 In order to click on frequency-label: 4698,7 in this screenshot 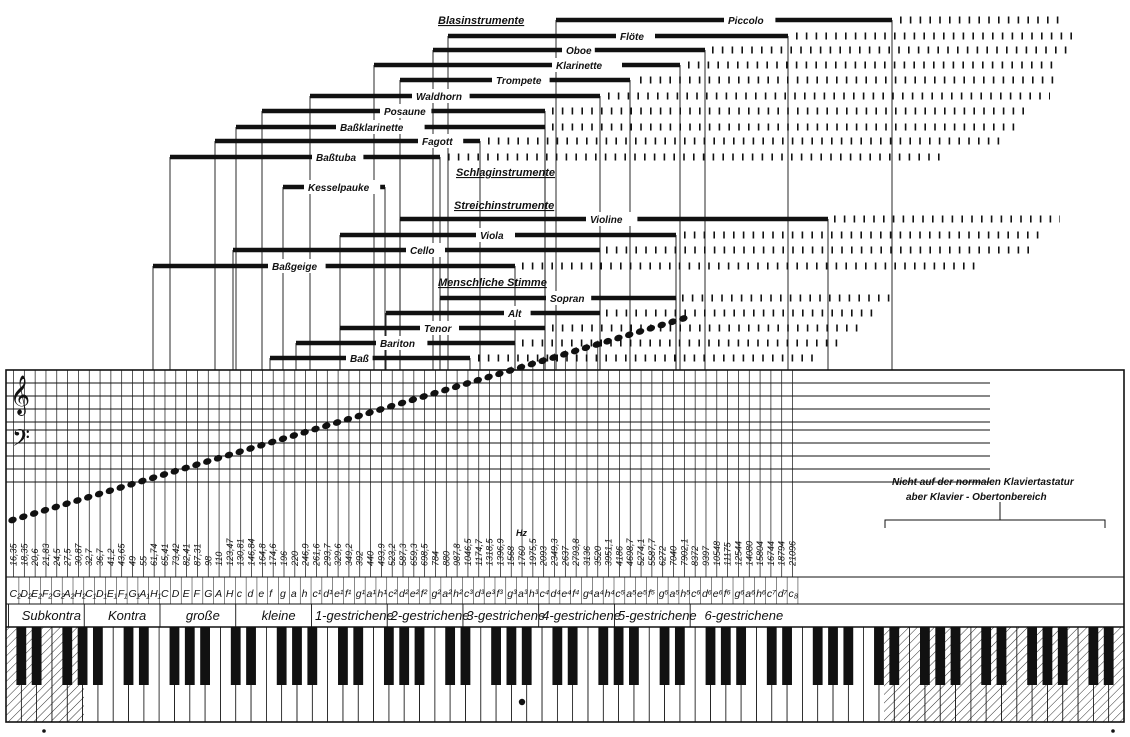, I will do `click(630, 551)`.